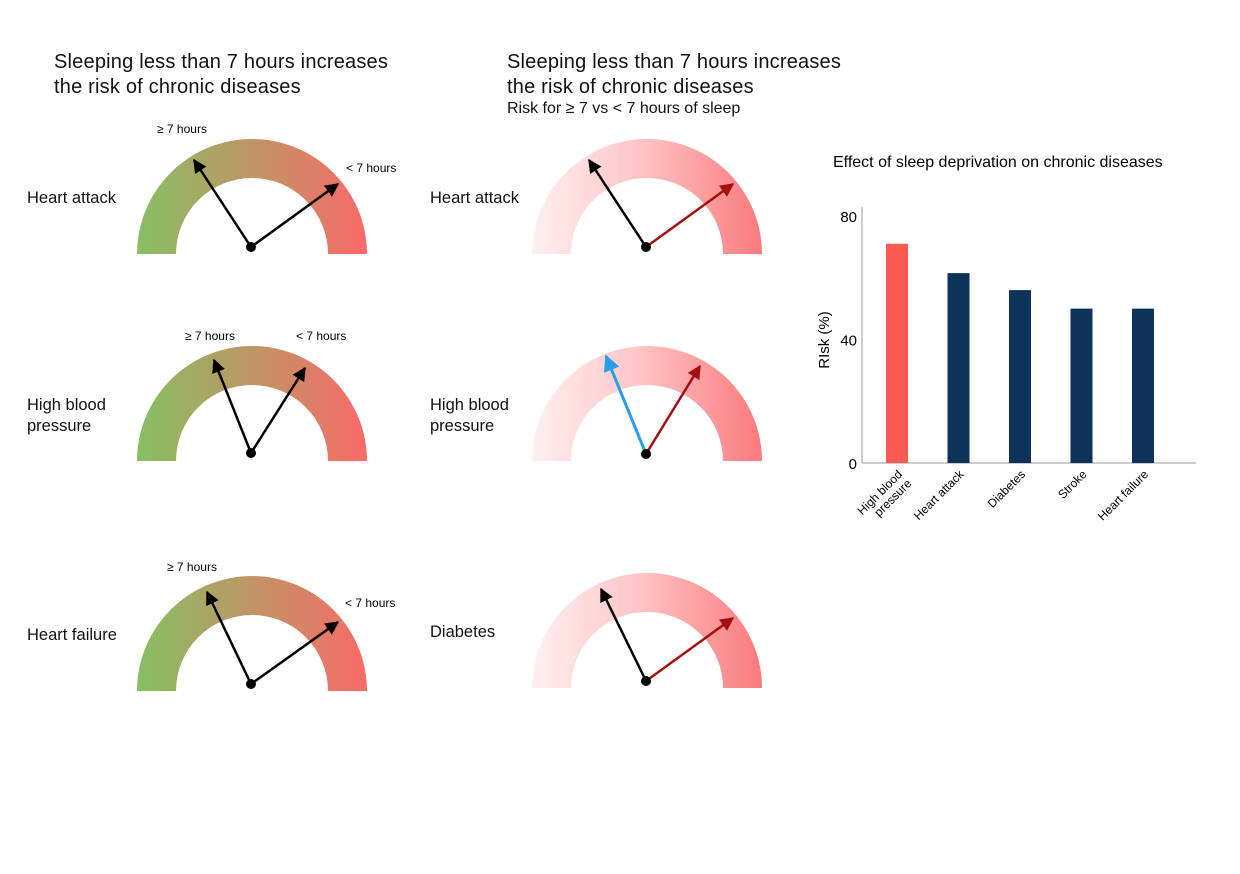 Image resolution: width=1240 pixels, height=874 pixels. Describe the element at coordinates (630, 87) in the screenshot. I see `middle-title-line-2: the risk of chronic diseases` at that location.